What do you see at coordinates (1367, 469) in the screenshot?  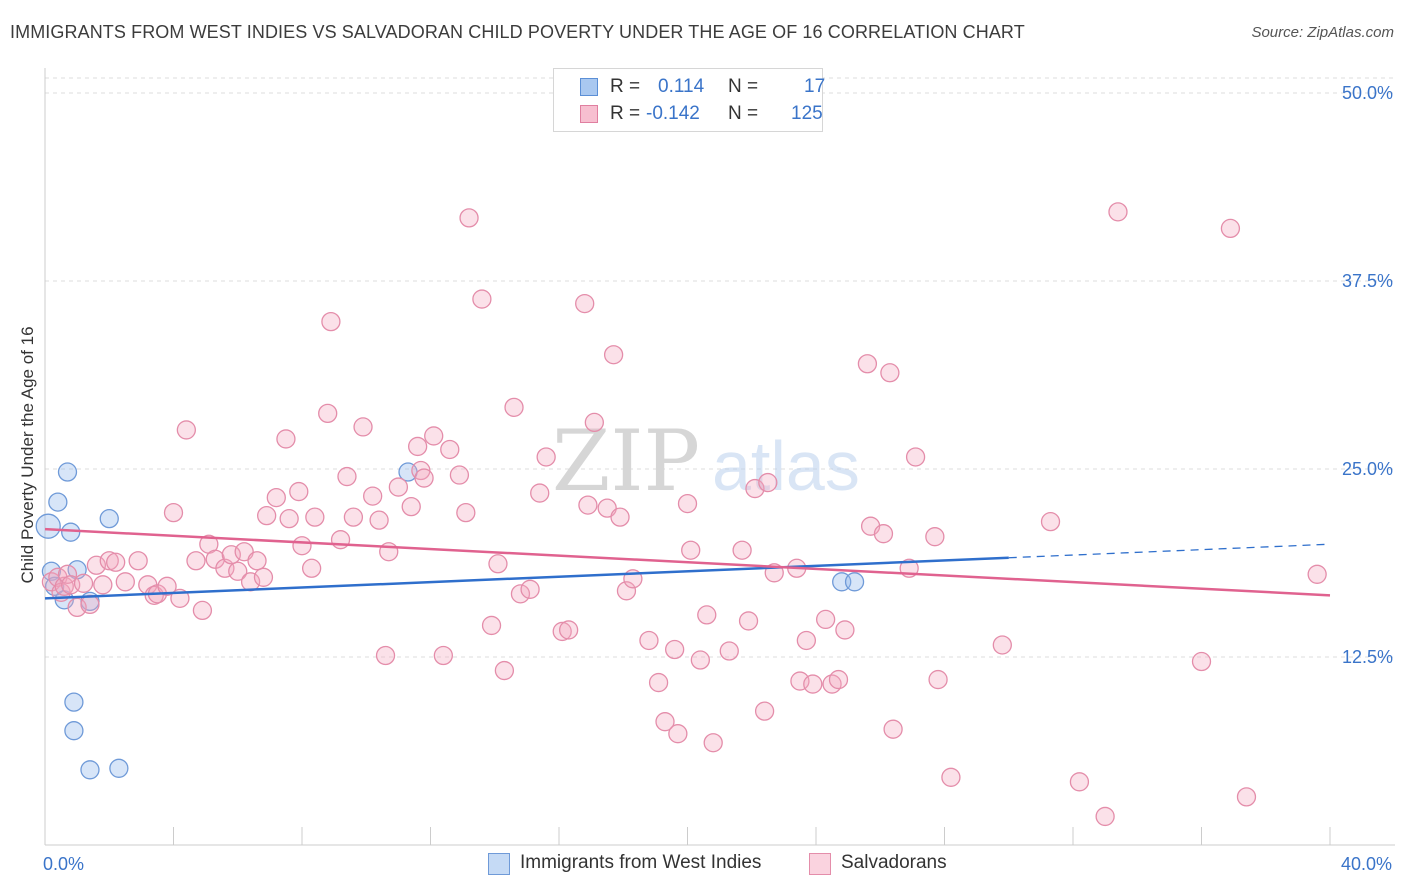 I see `y-tick-label: 25.0%` at bounding box center [1367, 469].